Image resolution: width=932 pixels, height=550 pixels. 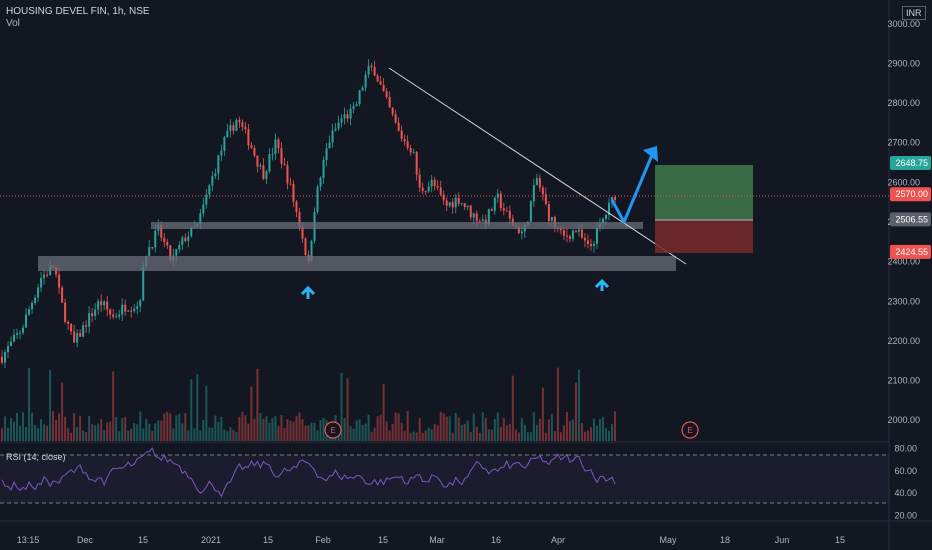 I want to click on upper-support-zone, so click(x=397, y=225).